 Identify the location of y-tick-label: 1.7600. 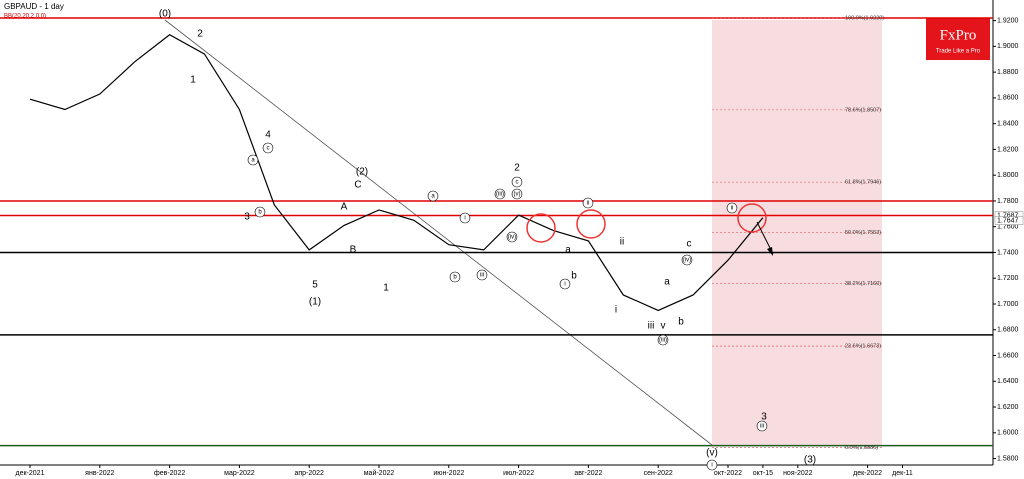
(1008, 227).